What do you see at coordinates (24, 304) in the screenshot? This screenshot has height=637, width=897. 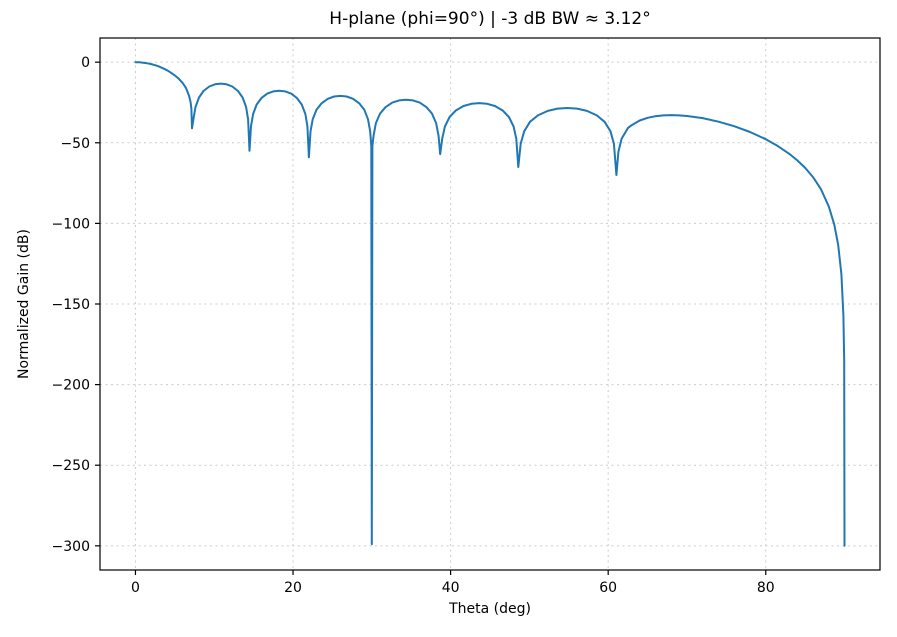 I see `y-axis-label: Normalized Gain (dB)` at bounding box center [24, 304].